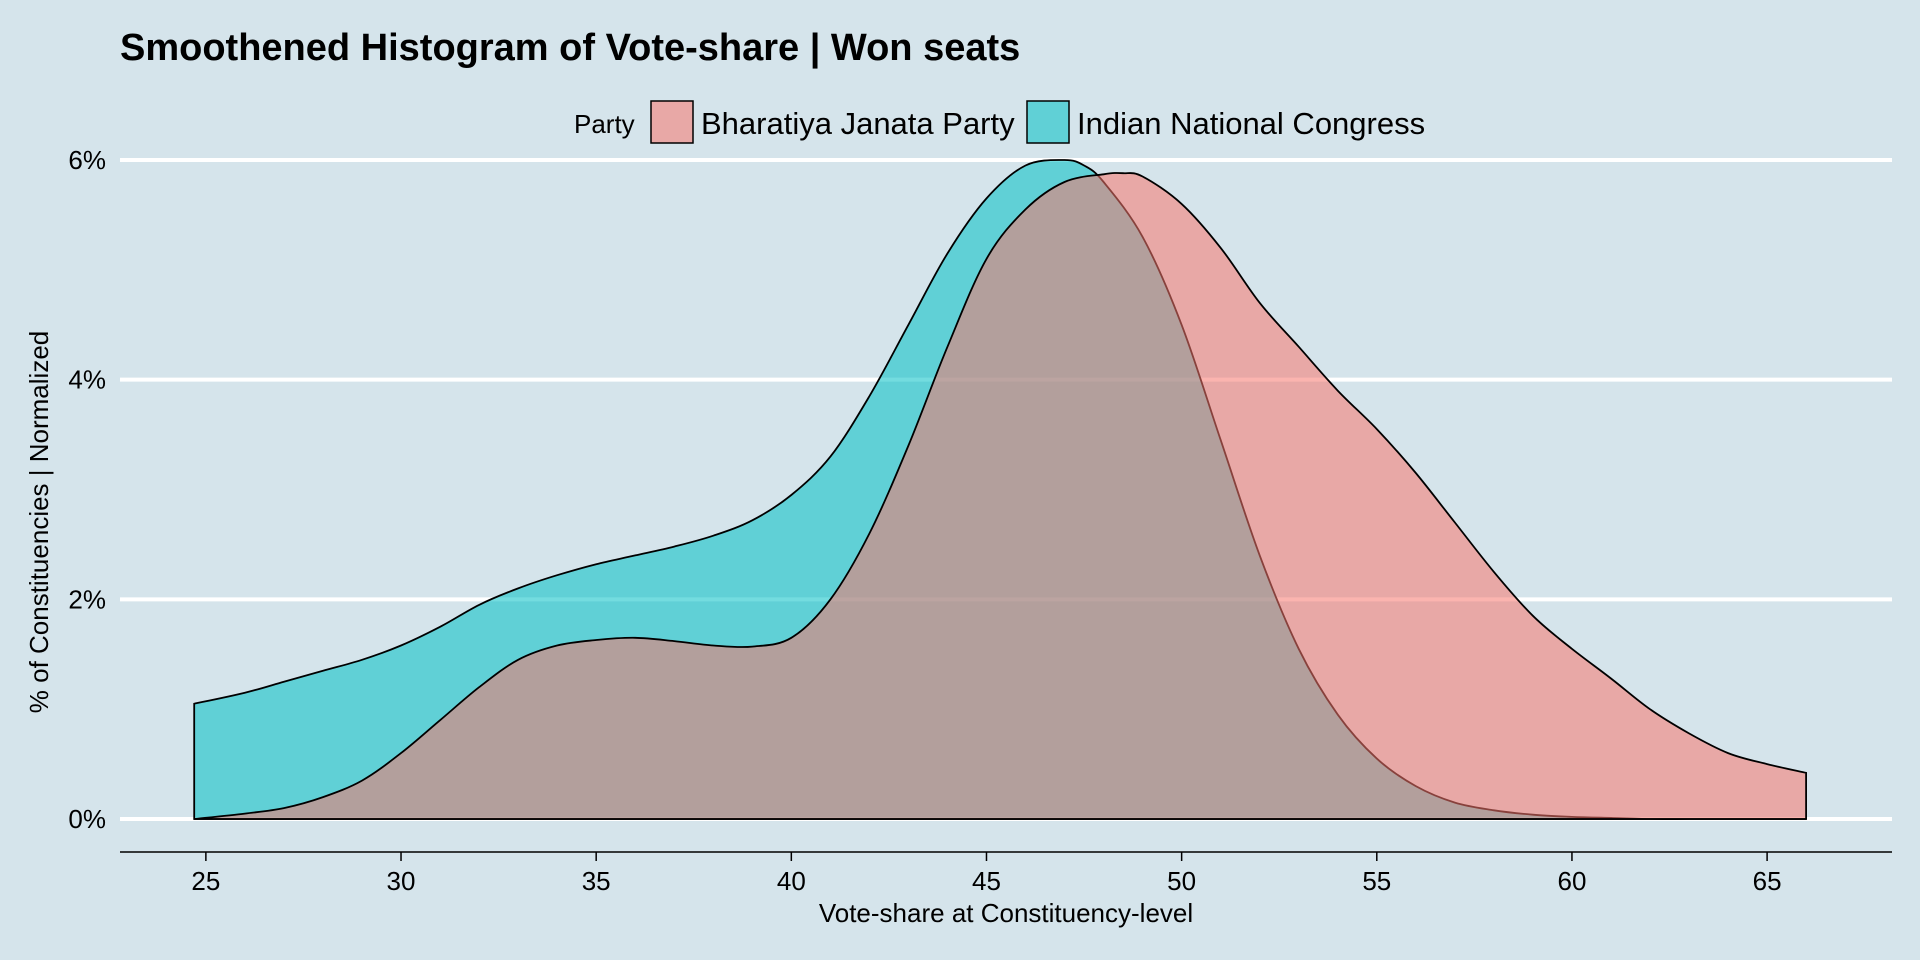  I want to click on legend-label-bjp: Bharatiya Janata Party, so click(858, 123).